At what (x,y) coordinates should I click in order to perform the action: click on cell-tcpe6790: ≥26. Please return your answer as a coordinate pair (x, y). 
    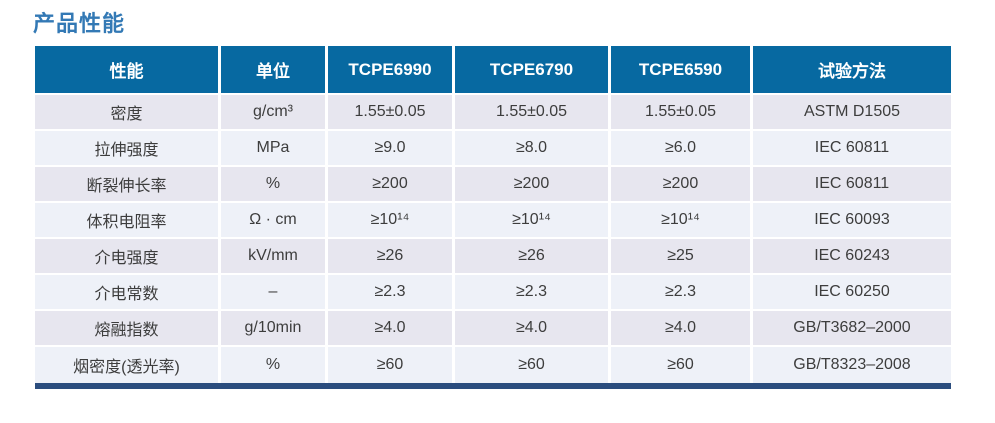
    Looking at the image, I should click on (533, 257).